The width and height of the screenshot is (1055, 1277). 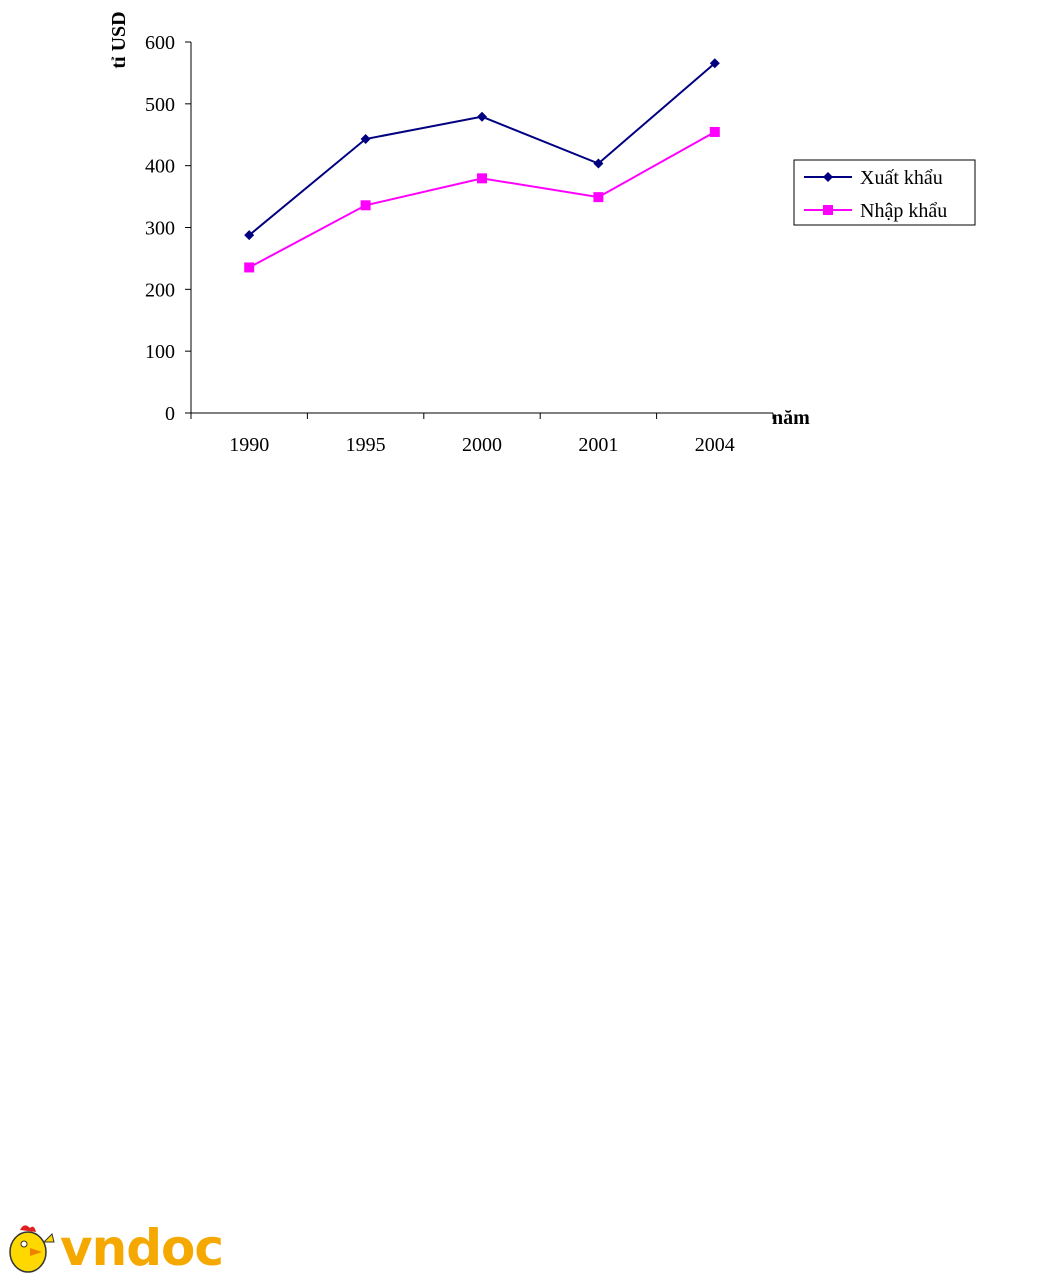 What do you see at coordinates (32, 1249) in the screenshot?
I see `chicken-mascot-icon` at bounding box center [32, 1249].